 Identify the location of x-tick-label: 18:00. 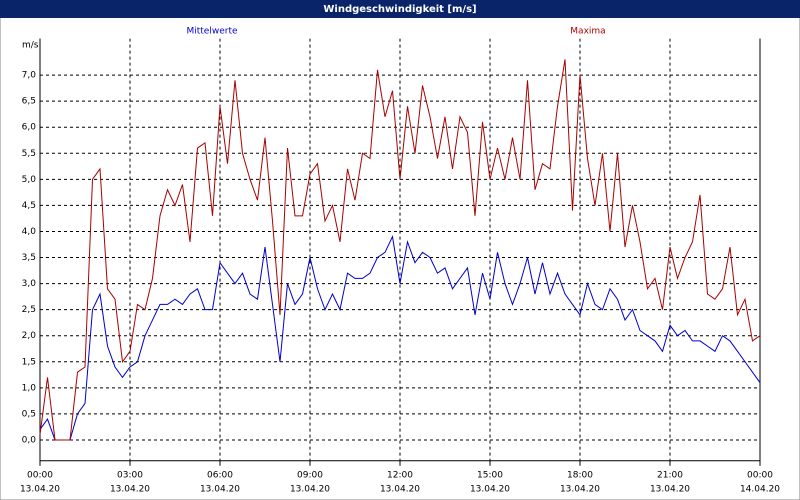
(580, 475).